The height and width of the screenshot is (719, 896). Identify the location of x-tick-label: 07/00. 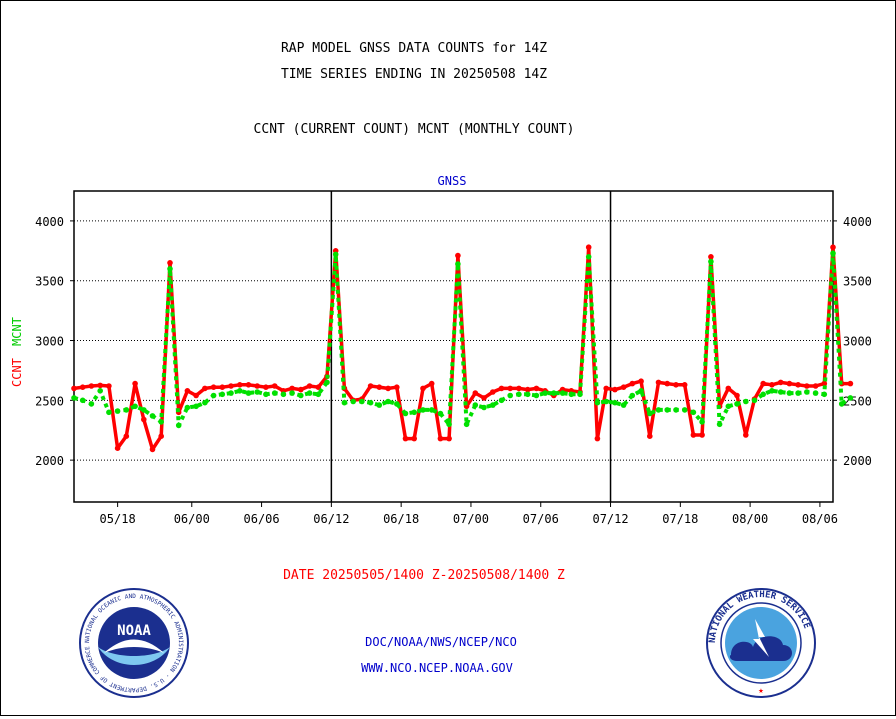
(471, 519).